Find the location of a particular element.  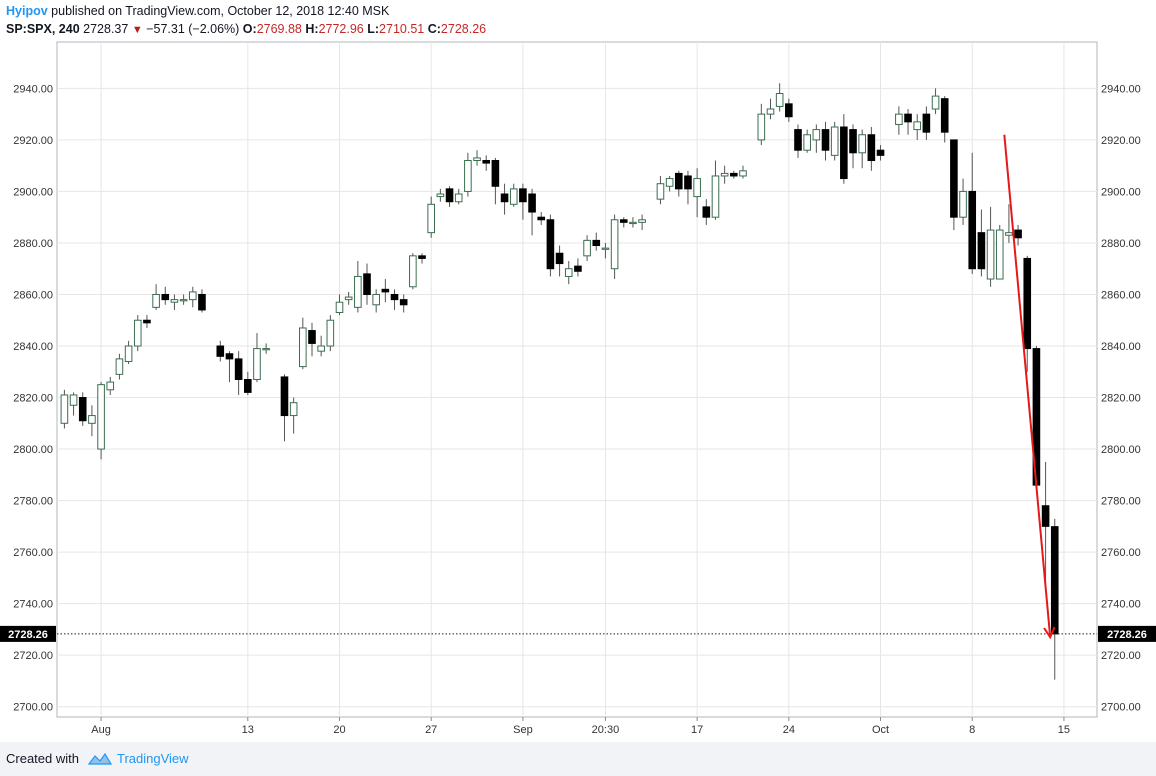

trend-arrow-head is located at coordinates (1049, 633).